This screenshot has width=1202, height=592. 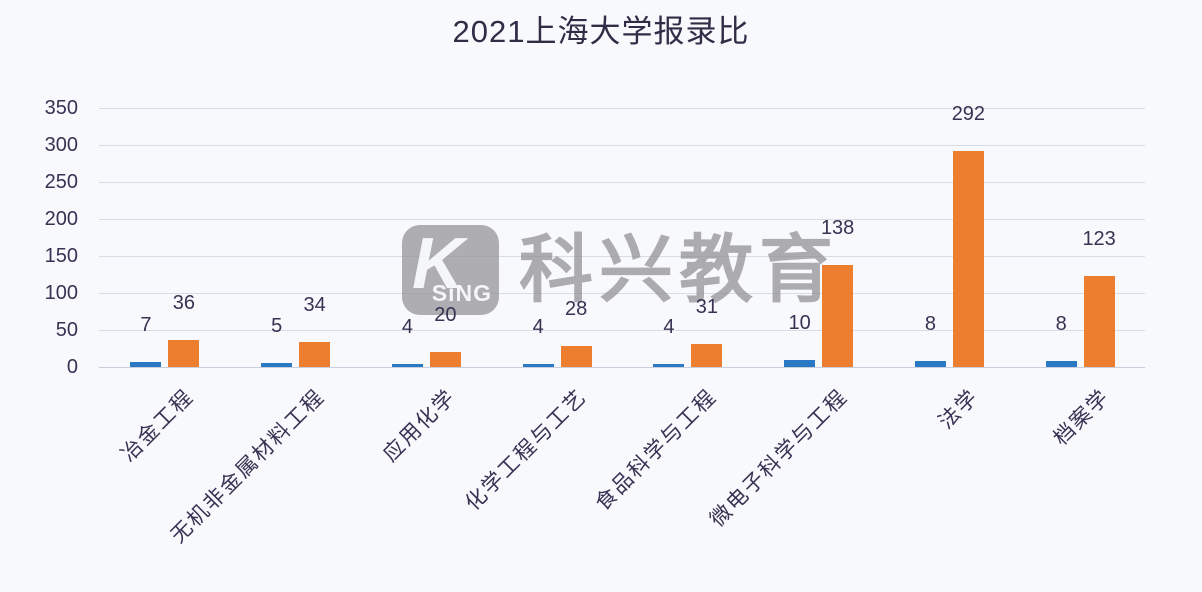 What do you see at coordinates (277, 326) in the screenshot?
I see `data-label-blue-2: 5` at bounding box center [277, 326].